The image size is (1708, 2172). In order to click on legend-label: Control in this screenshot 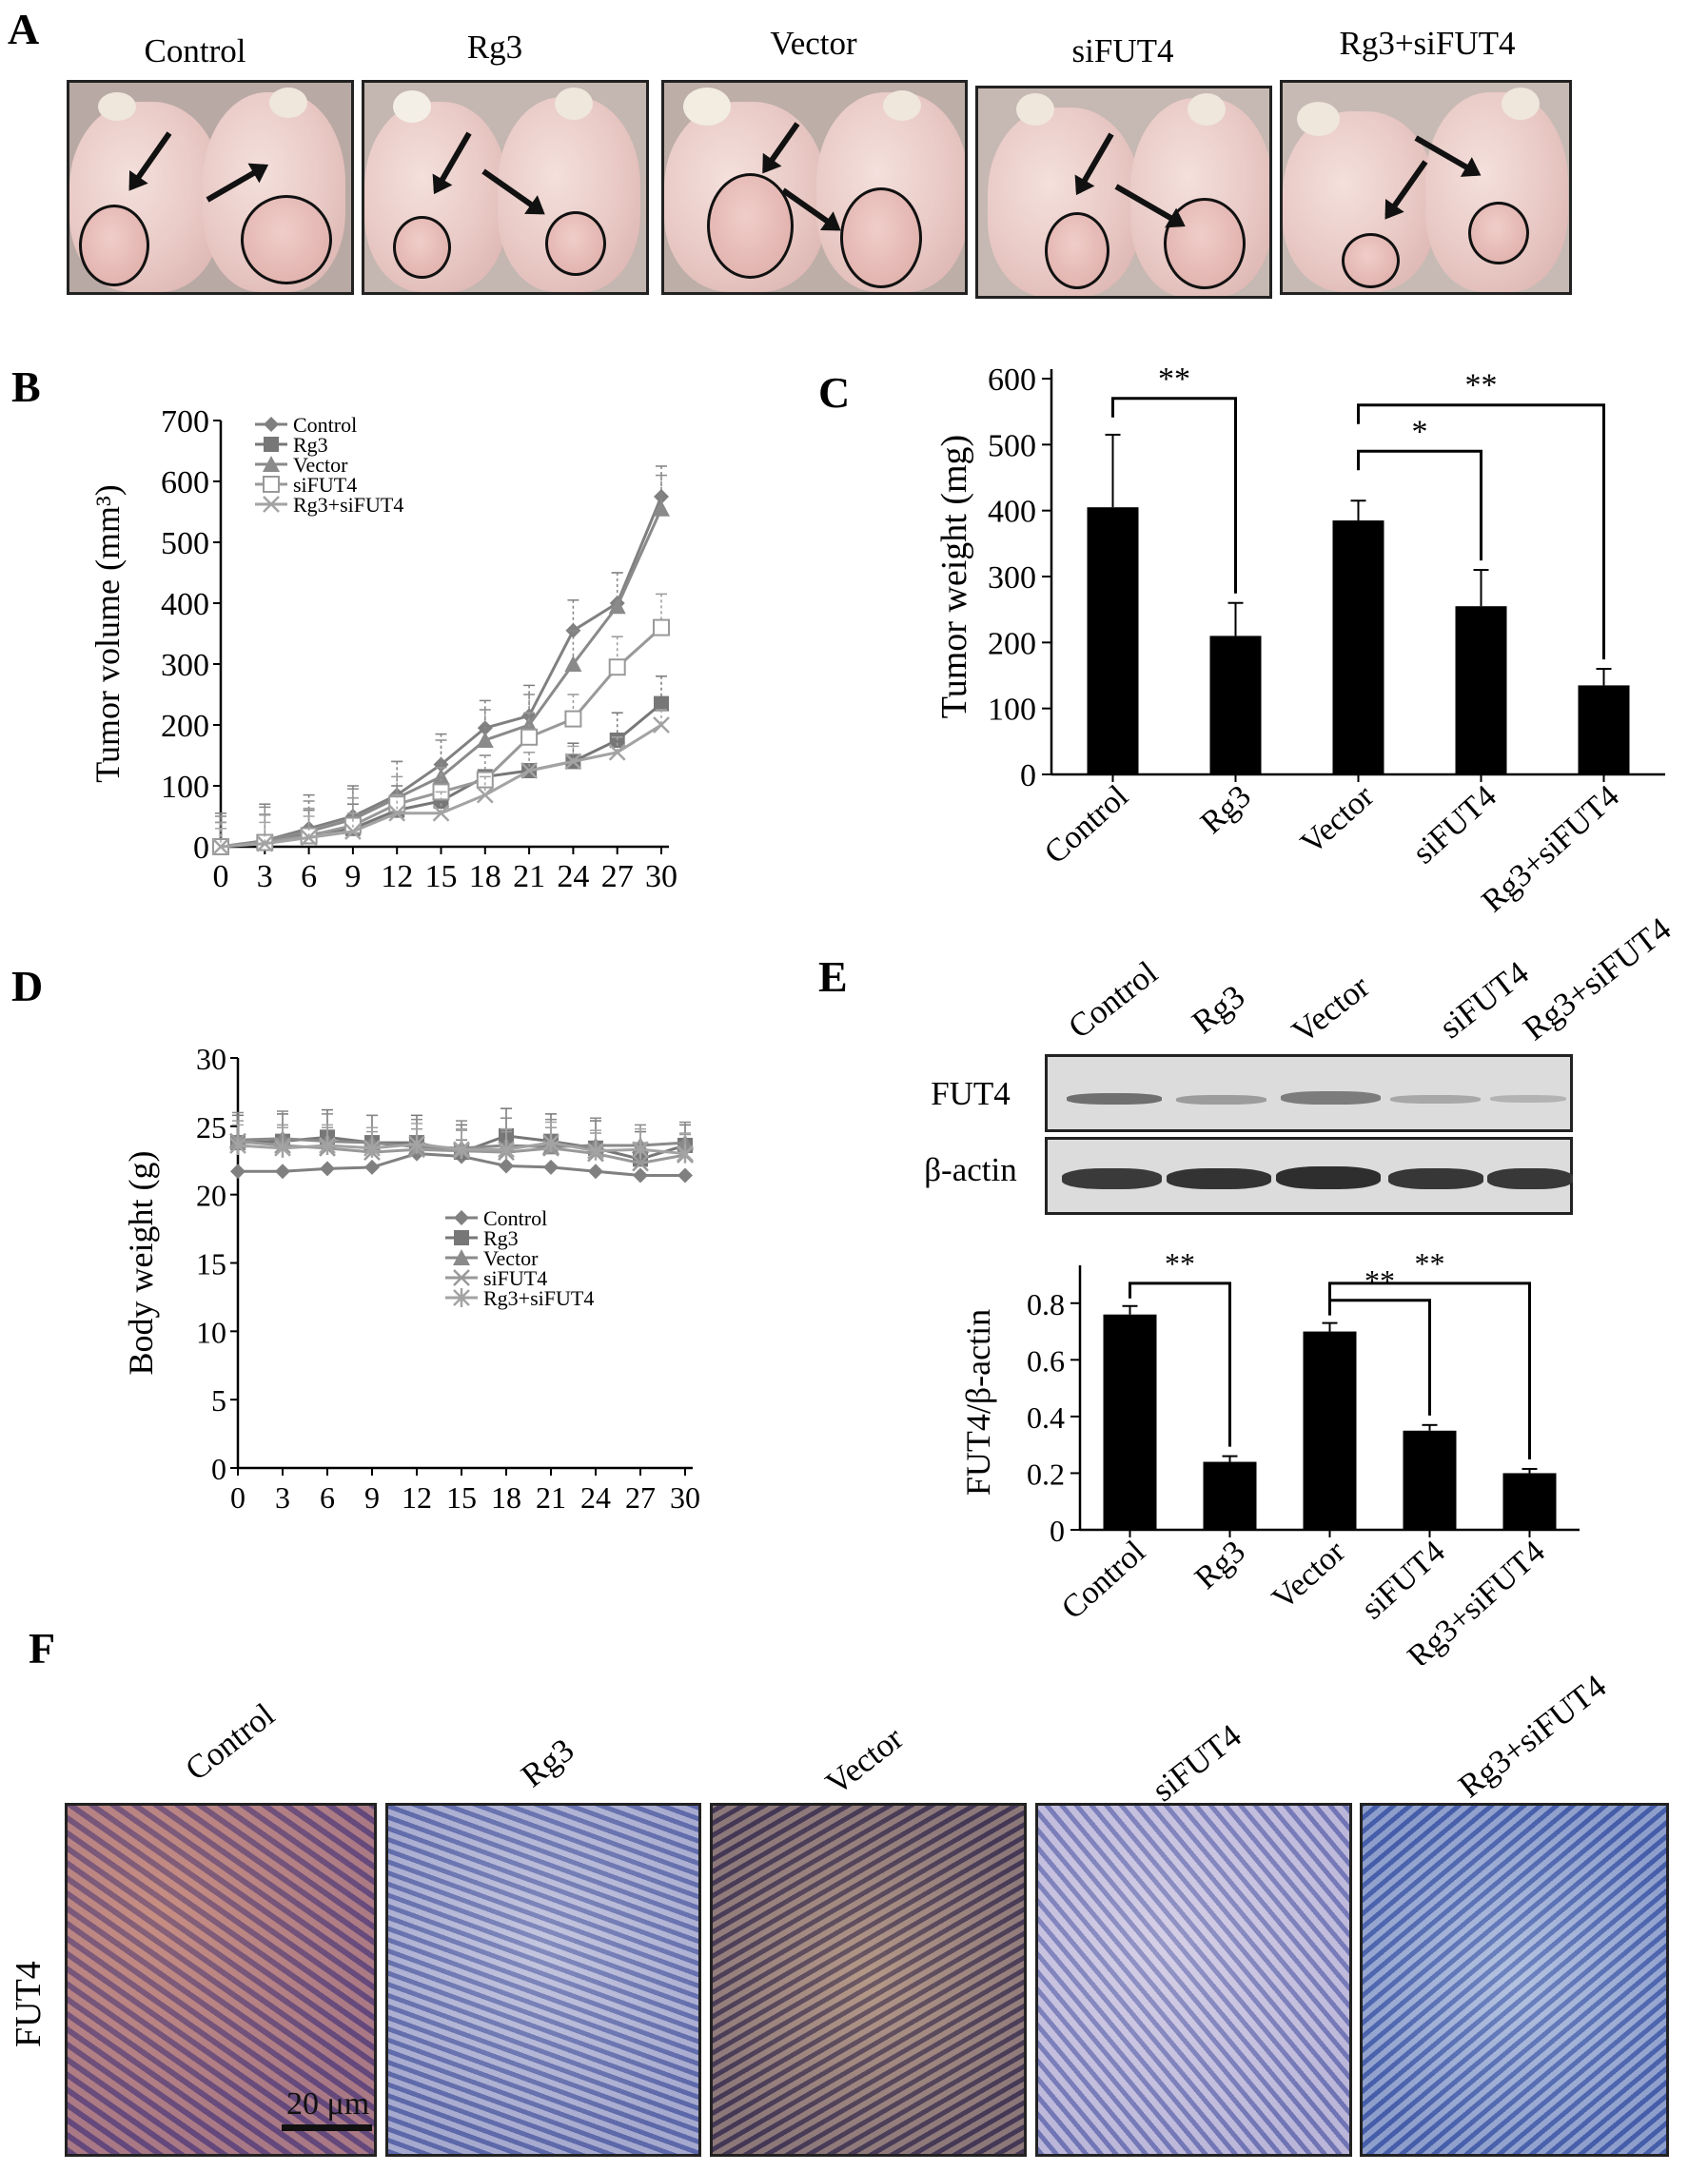, I will do `click(325, 425)`.